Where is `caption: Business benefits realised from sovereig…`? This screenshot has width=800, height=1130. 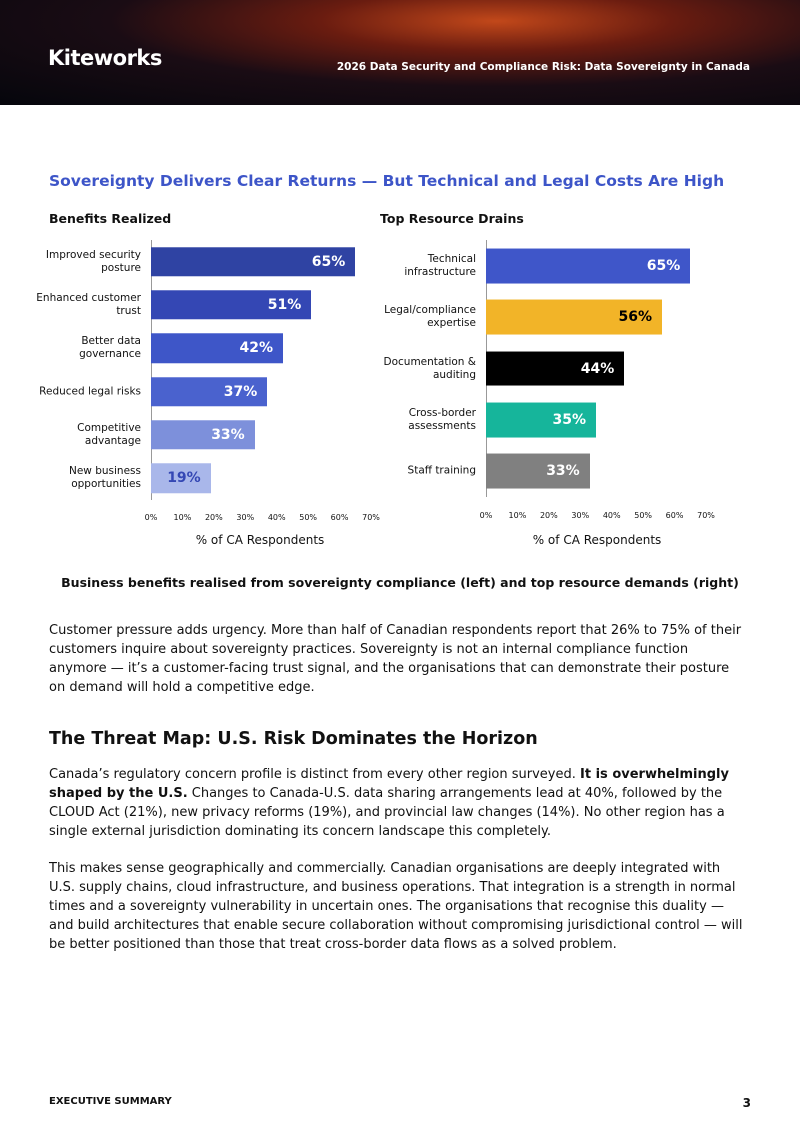
caption: Business benefits realised from sovereig… is located at coordinates (400, 582).